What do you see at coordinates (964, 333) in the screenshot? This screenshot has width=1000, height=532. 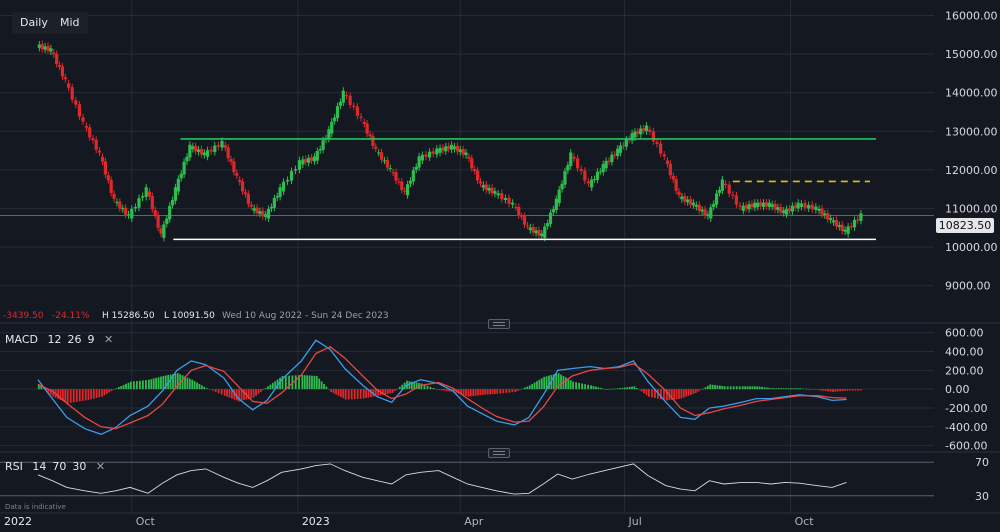 I see `macd-tick-label: 600.00` at bounding box center [964, 333].